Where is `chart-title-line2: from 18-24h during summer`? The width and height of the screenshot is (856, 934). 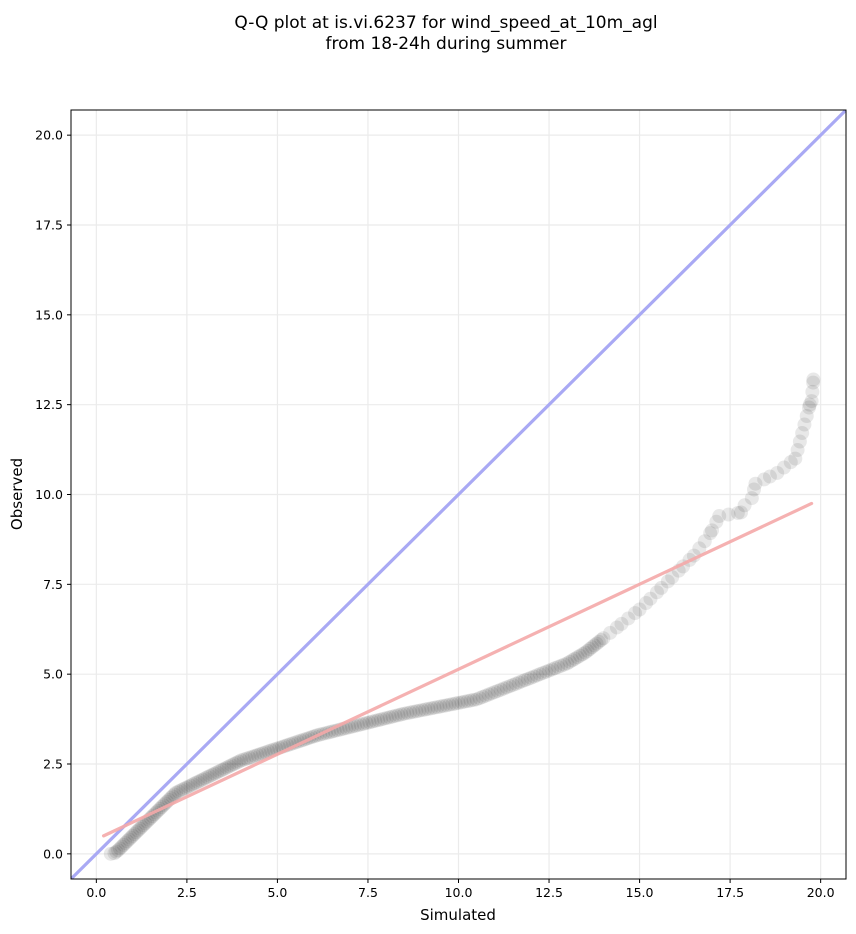 chart-title-line2: from 18-24h during summer is located at coordinates (446, 44).